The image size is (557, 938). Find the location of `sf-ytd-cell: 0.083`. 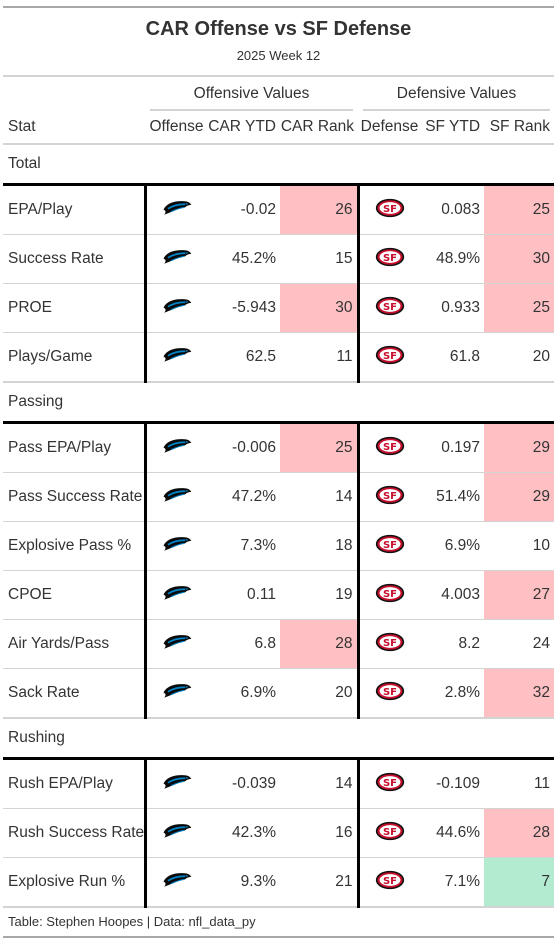

sf-ytd-cell: 0.083 is located at coordinates (453, 209).